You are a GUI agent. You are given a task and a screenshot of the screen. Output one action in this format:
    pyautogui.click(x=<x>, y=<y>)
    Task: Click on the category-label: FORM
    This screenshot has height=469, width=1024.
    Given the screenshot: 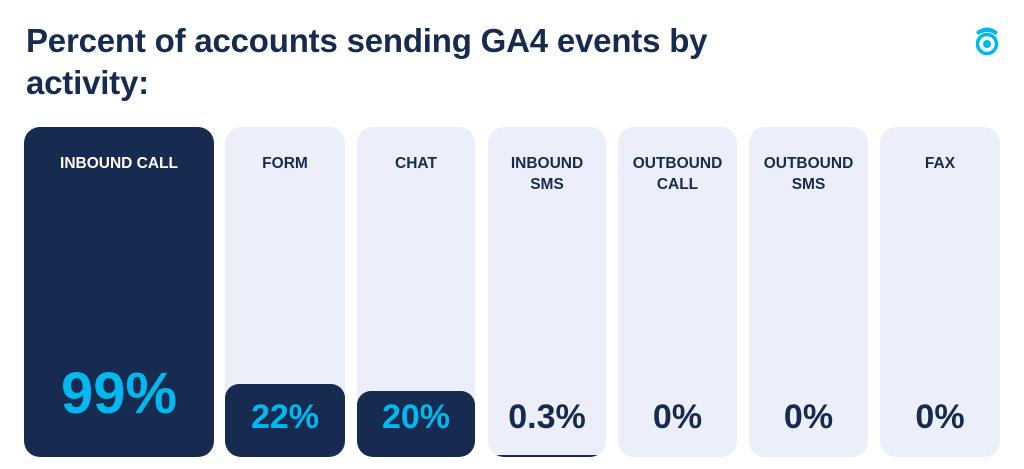 What is the action you would take?
    pyautogui.click(x=285, y=163)
    